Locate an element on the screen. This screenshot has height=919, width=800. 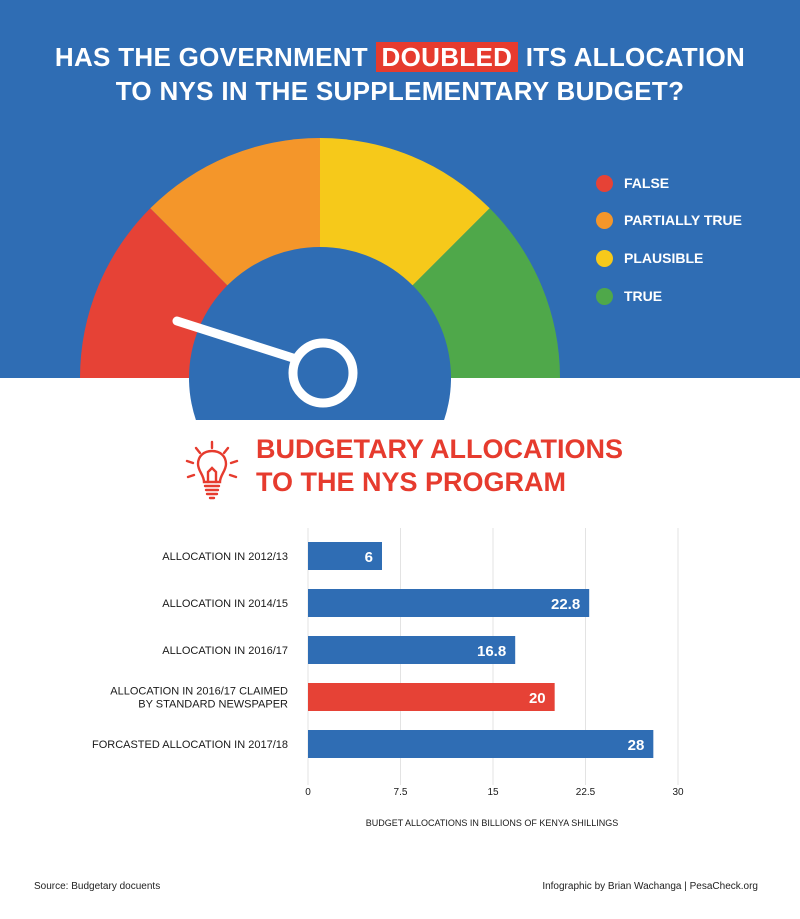
headline-text-before: HAS THE GOVERNMENT is located at coordinates (211, 57).